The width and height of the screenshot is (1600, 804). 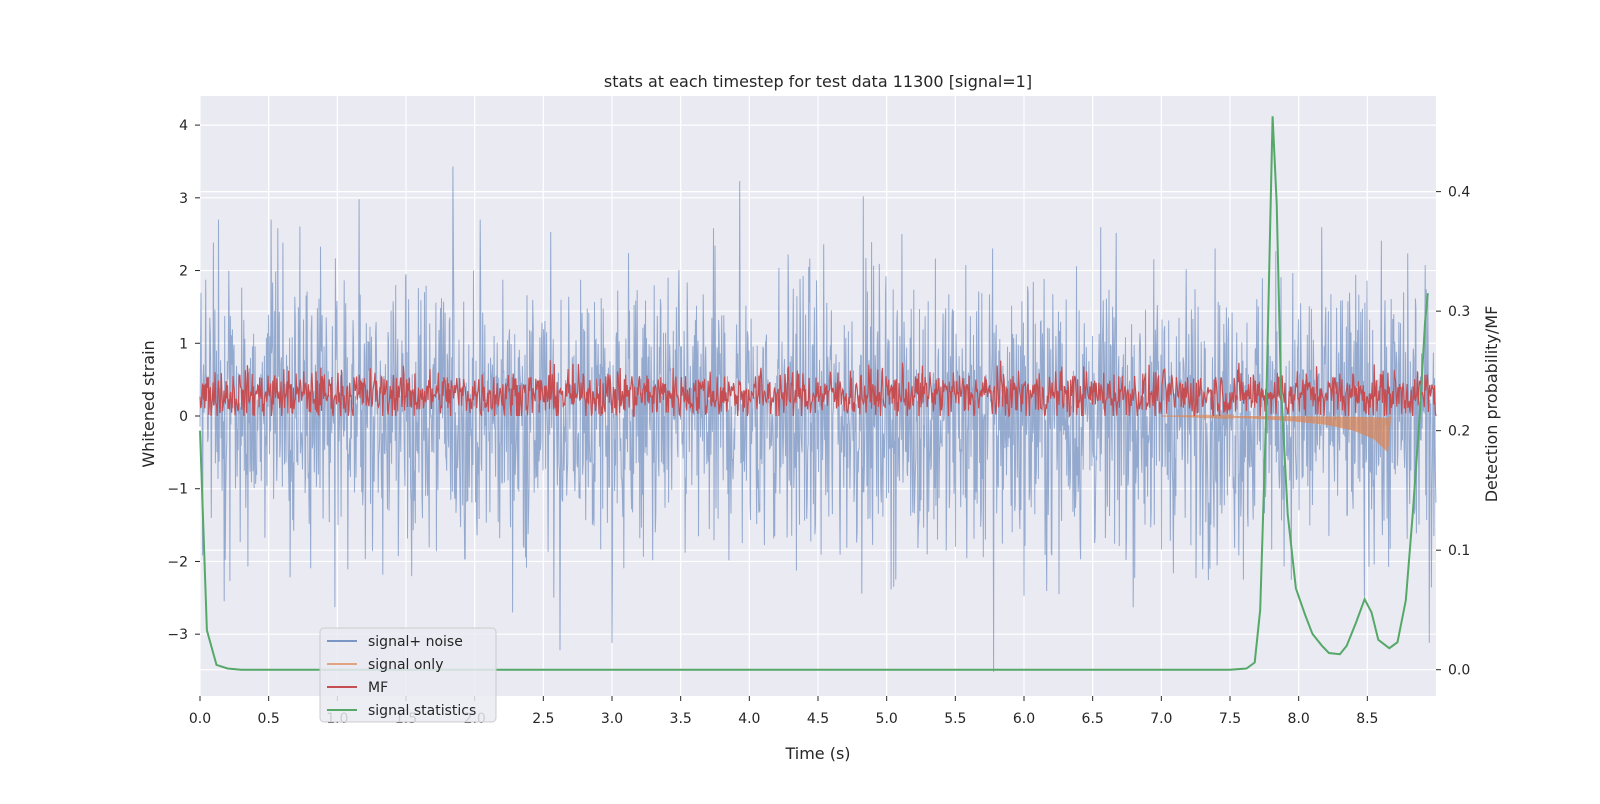 I want to click on y-tick-label: 3, so click(x=183, y=199).